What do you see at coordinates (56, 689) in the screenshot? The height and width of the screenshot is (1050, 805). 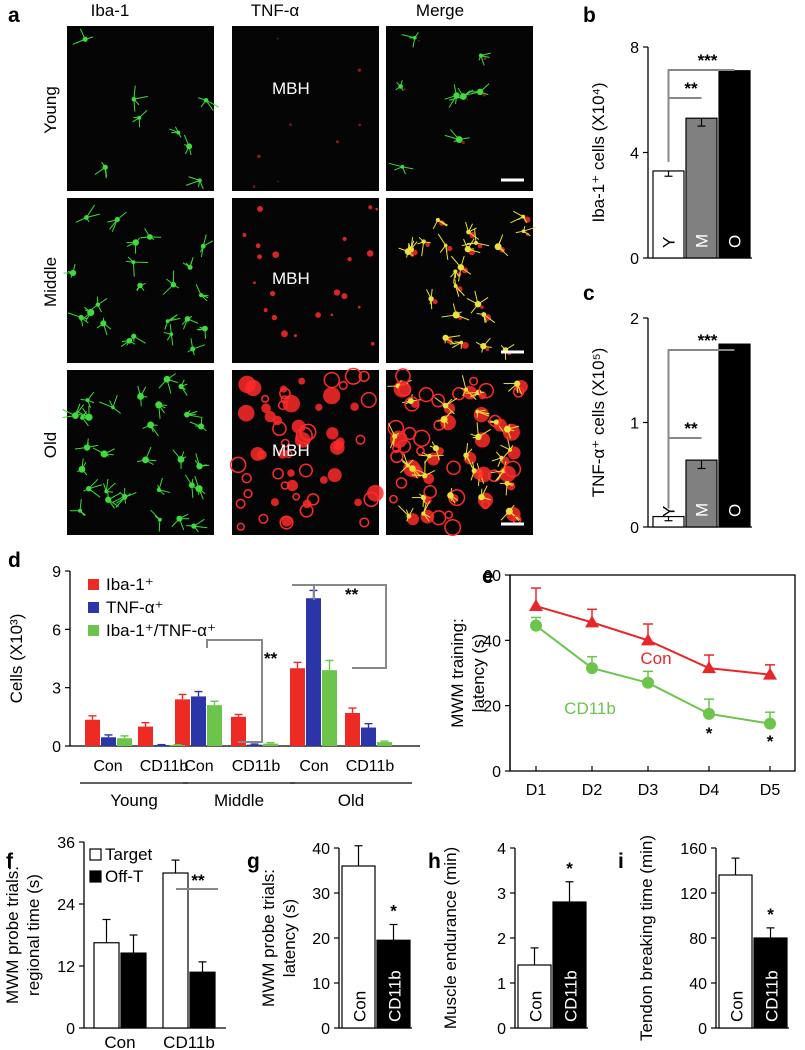 I see `y-tick-label: 3` at bounding box center [56, 689].